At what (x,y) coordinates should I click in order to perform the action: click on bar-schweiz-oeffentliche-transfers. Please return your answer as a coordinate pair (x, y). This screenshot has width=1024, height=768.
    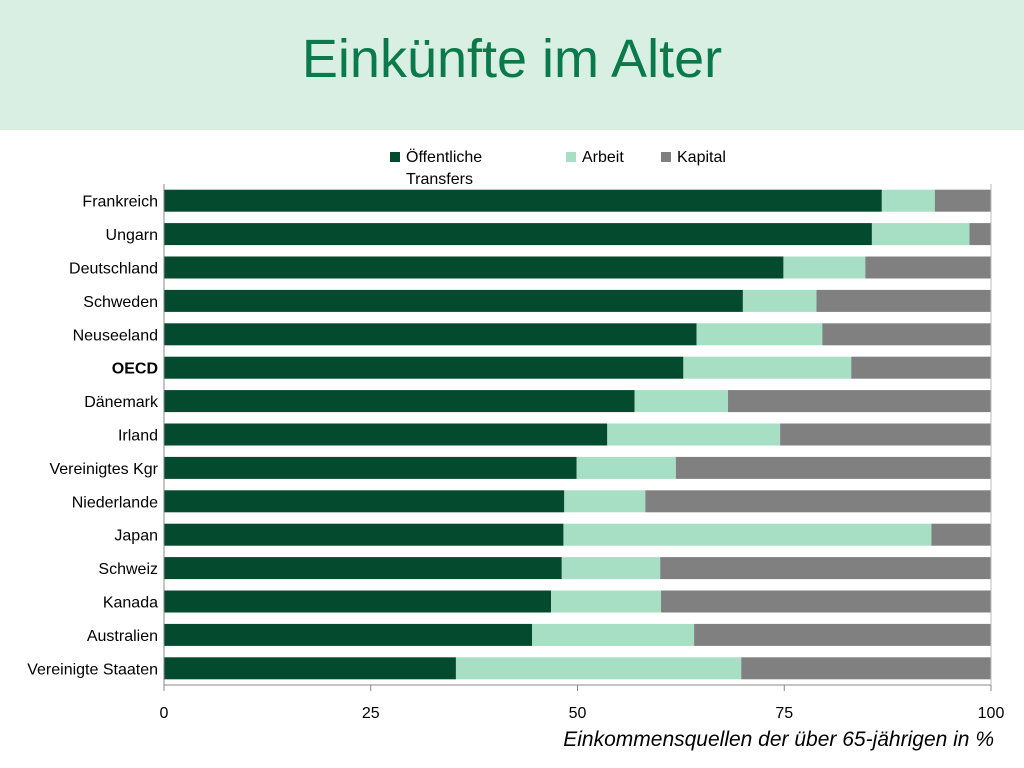
    Looking at the image, I should click on (363, 568).